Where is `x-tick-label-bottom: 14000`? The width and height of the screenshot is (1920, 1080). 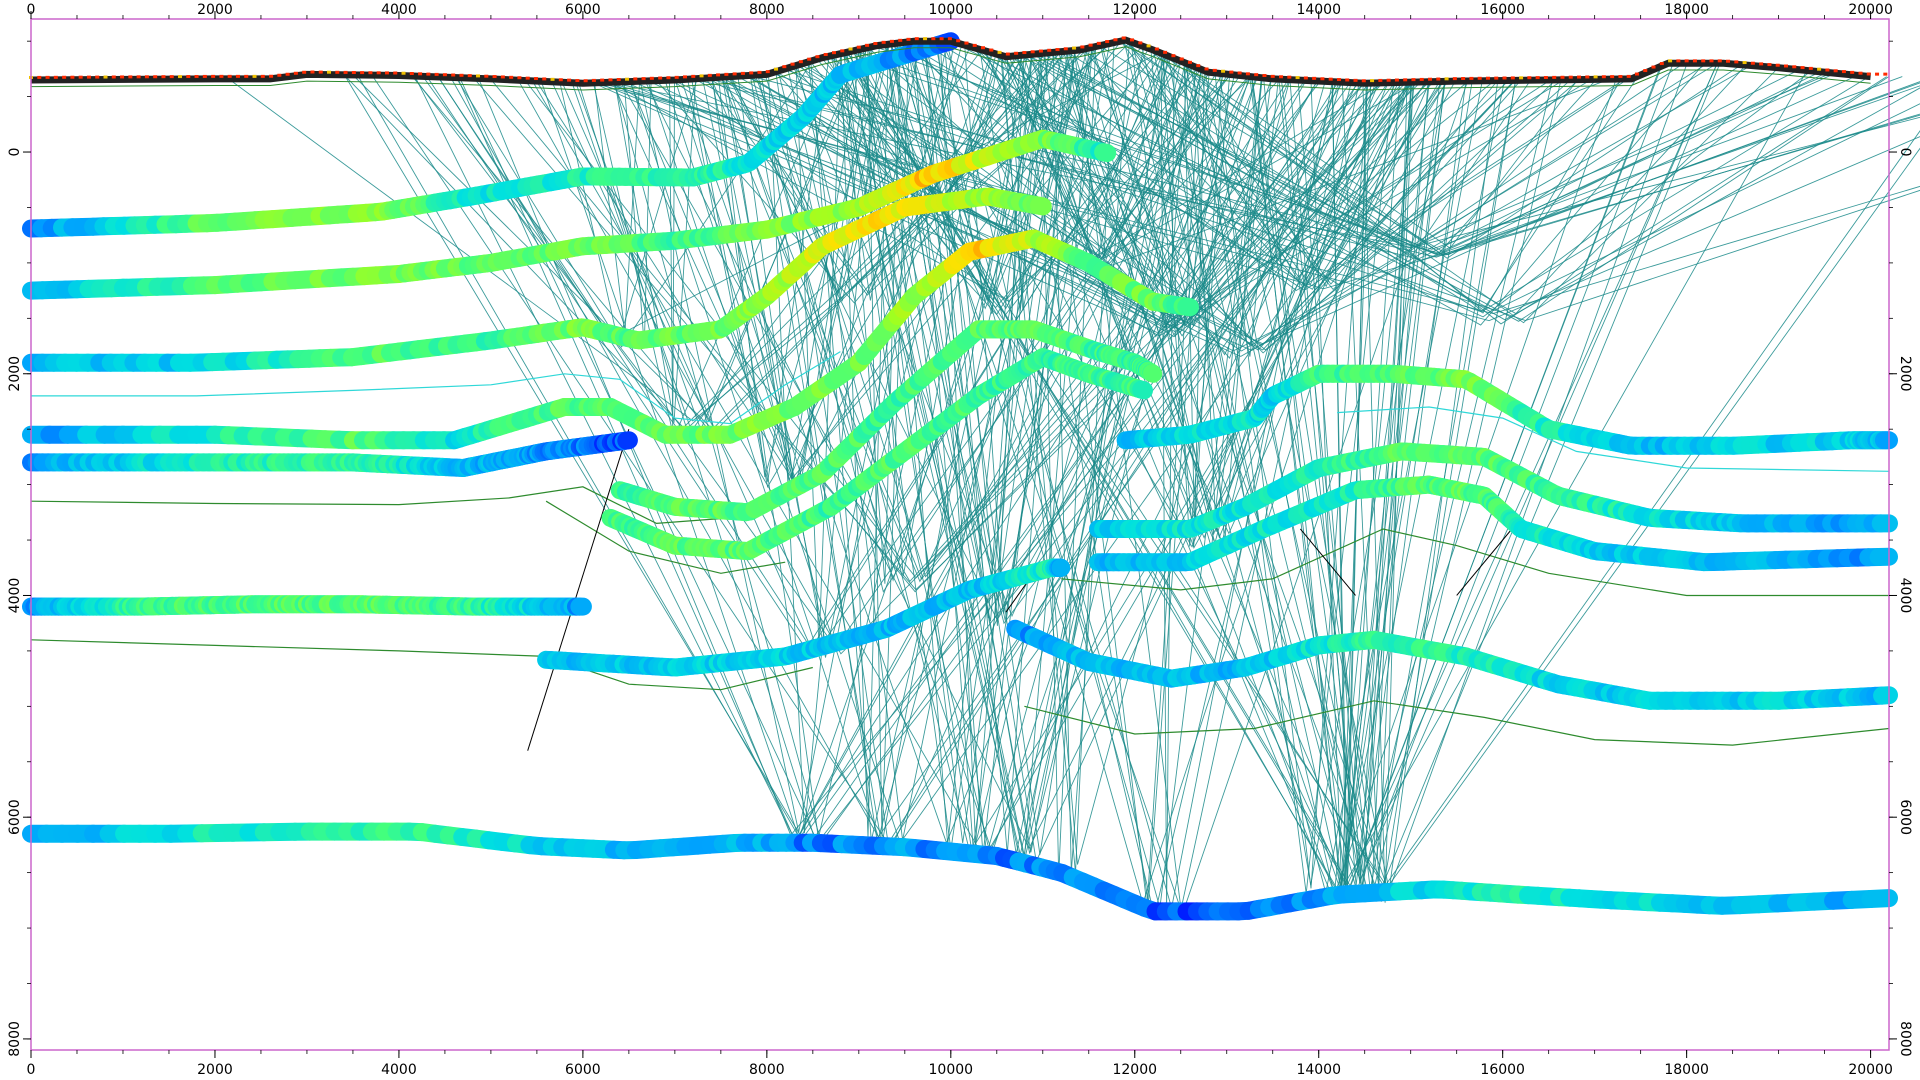 x-tick-label-bottom: 14000 is located at coordinates (1318, 1070).